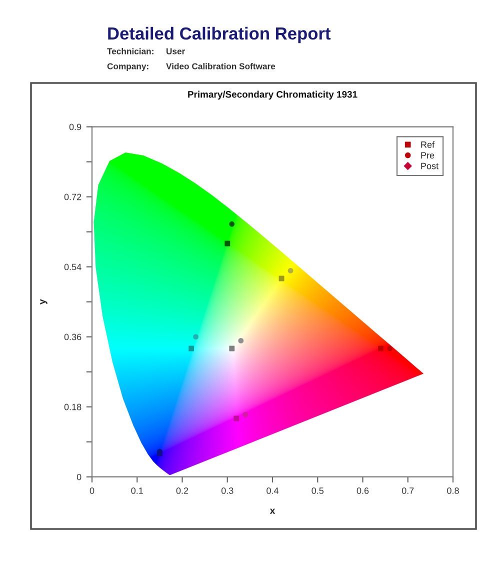  What do you see at coordinates (73, 267) in the screenshot?
I see `y-tick-label: 0.54` at bounding box center [73, 267].